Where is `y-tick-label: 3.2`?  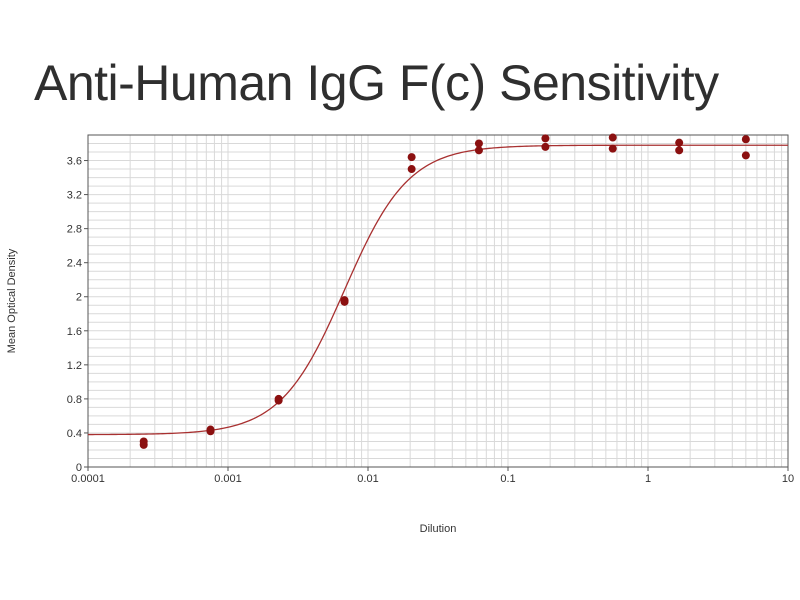 y-tick-label: 3.2 is located at coordinates (74, 196).